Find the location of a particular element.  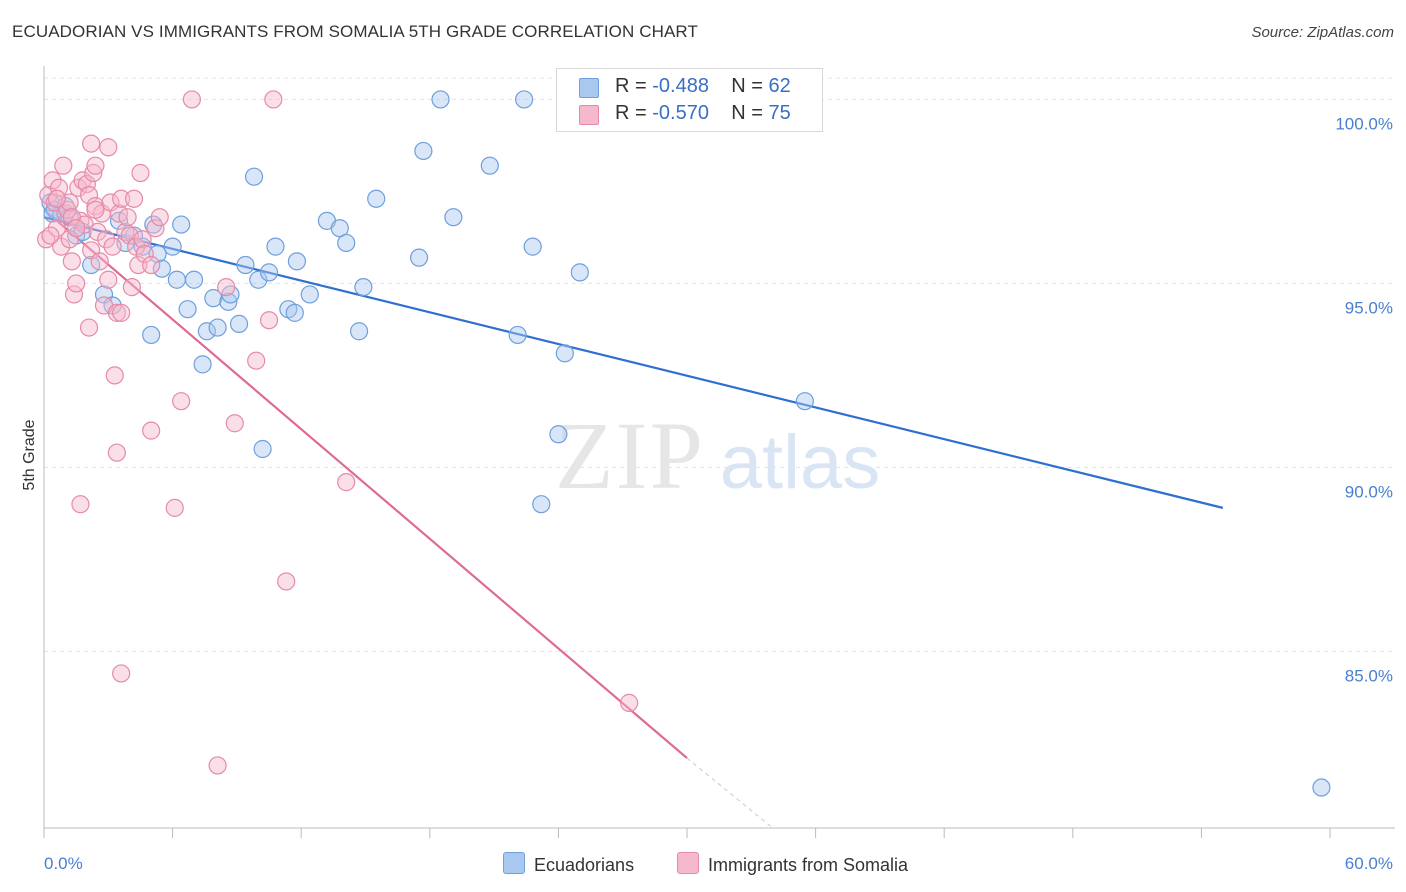

trend-line-extension is located at coordinates (730, 793).